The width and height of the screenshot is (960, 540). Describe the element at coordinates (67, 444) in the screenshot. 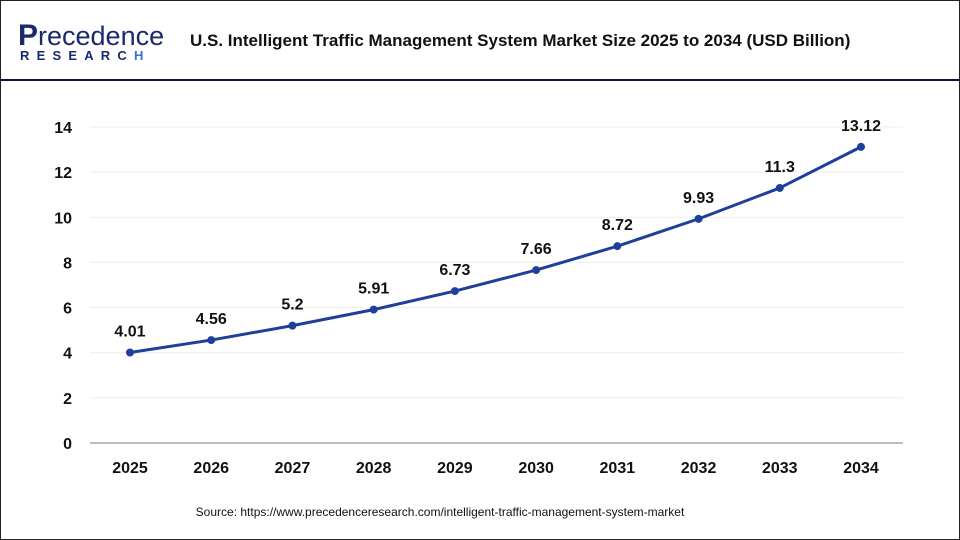

I see `y-tick-label: 0` at that location.